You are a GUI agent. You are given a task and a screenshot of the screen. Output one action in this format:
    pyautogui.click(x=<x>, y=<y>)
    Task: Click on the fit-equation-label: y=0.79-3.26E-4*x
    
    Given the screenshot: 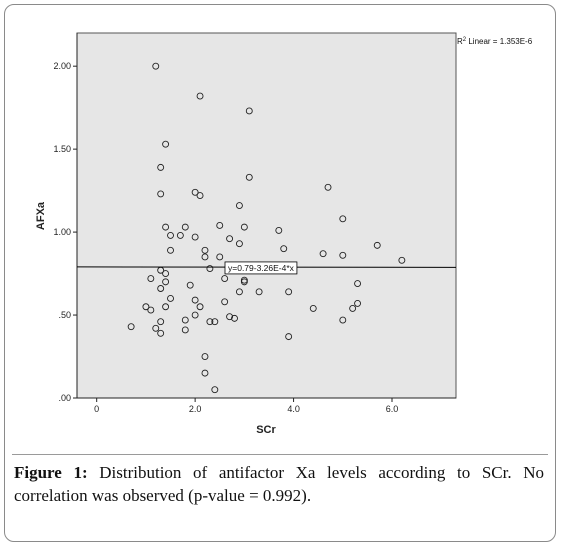 What is the action you would take?
    pyautogui.click(x=261, y=268)
    